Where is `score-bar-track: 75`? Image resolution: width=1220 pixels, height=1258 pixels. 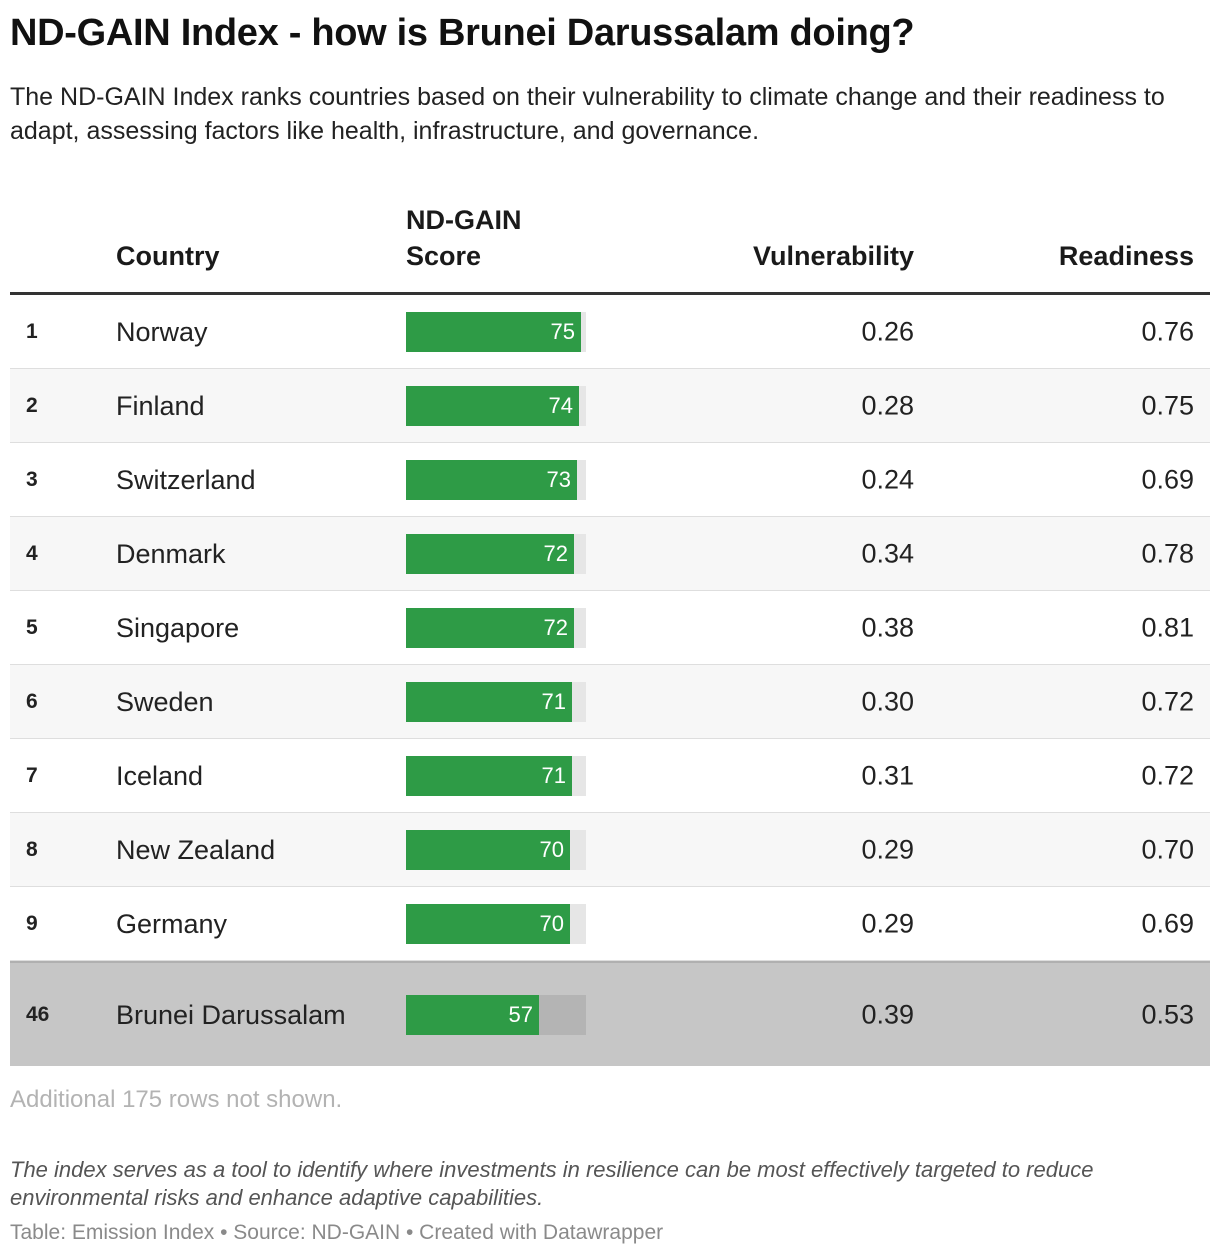 score-bar-track: 75 is located at coordinates (496, 331).